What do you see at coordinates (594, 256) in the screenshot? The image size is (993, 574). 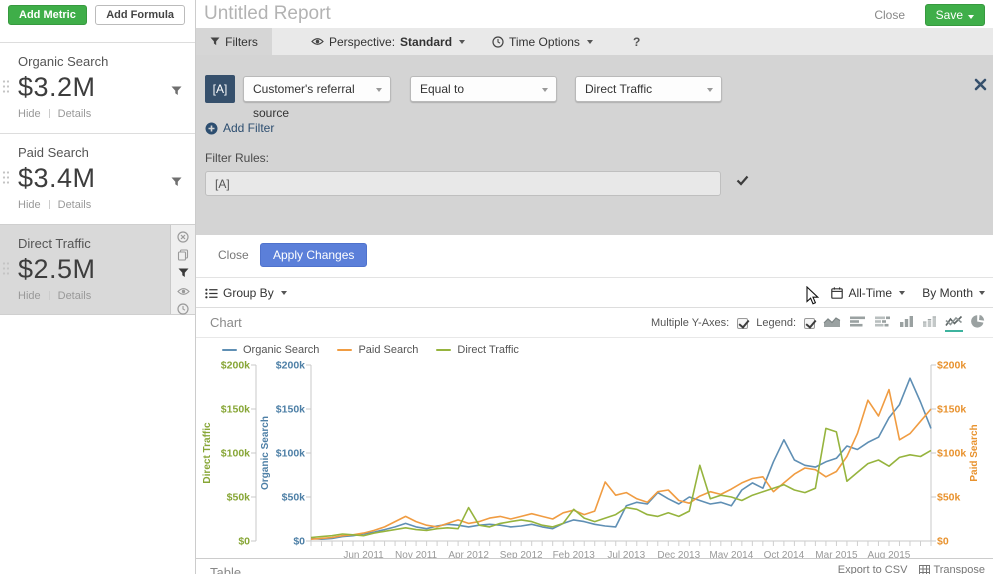 I see `filter-actions-row: Close Apply Changes` at bounding box center [594, 256].